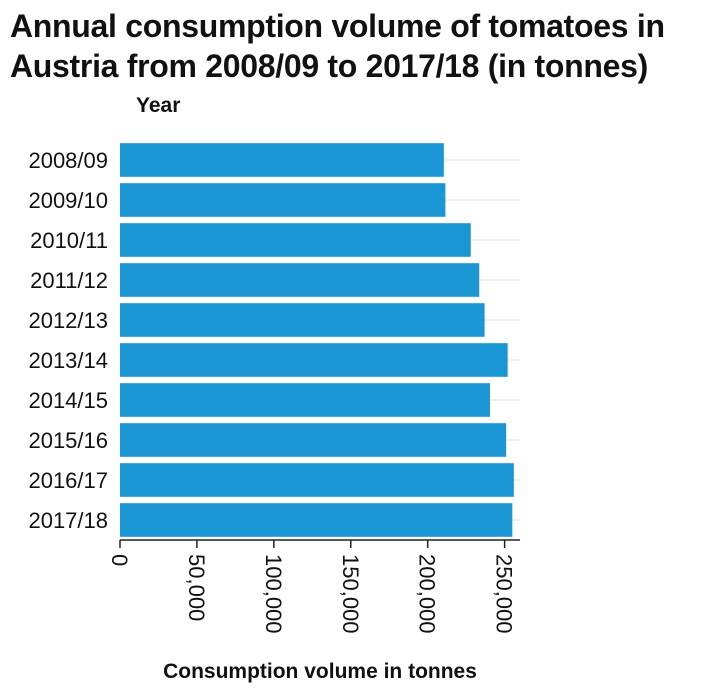 The height and width of the screenshot is (696, 724). Describe the element at coordinates (119, 560) in the screenshot. I see `x-tick-label: 0` at that location.